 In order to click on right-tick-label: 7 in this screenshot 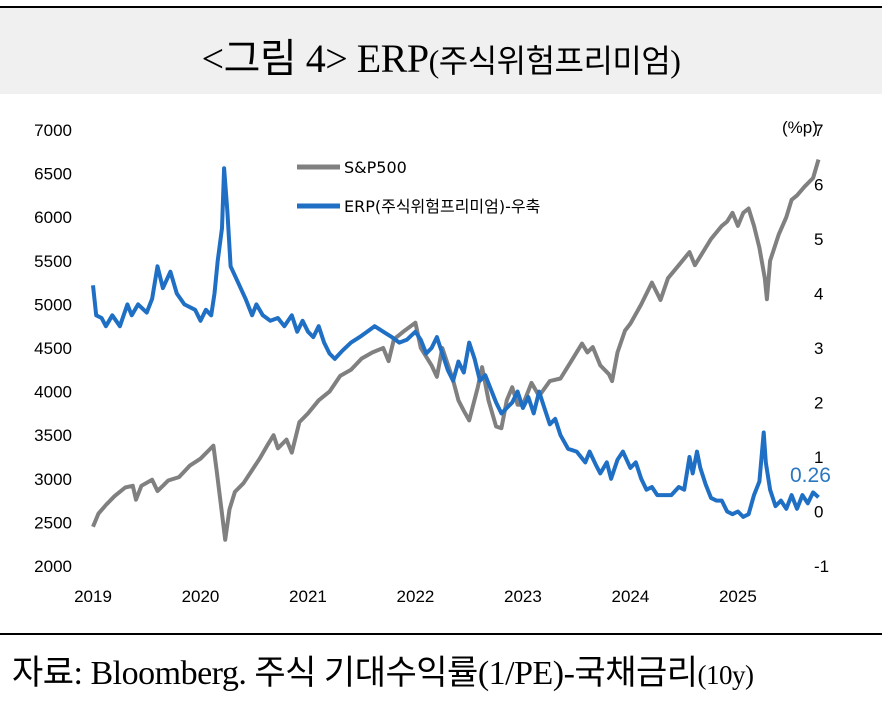, I will do `click(818, 130)`.